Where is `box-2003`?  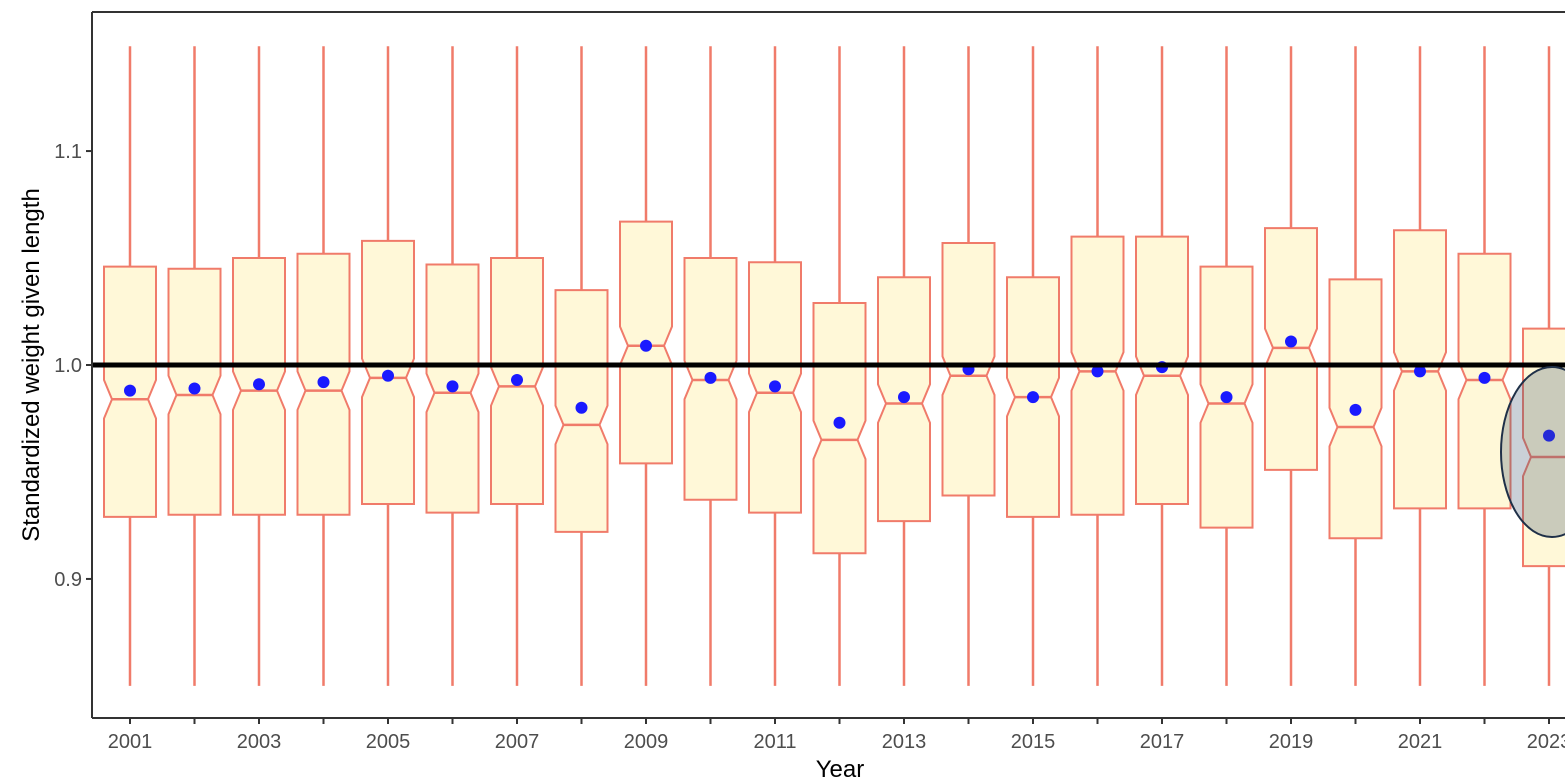 box-2003 is located at coordinates (259, 366).